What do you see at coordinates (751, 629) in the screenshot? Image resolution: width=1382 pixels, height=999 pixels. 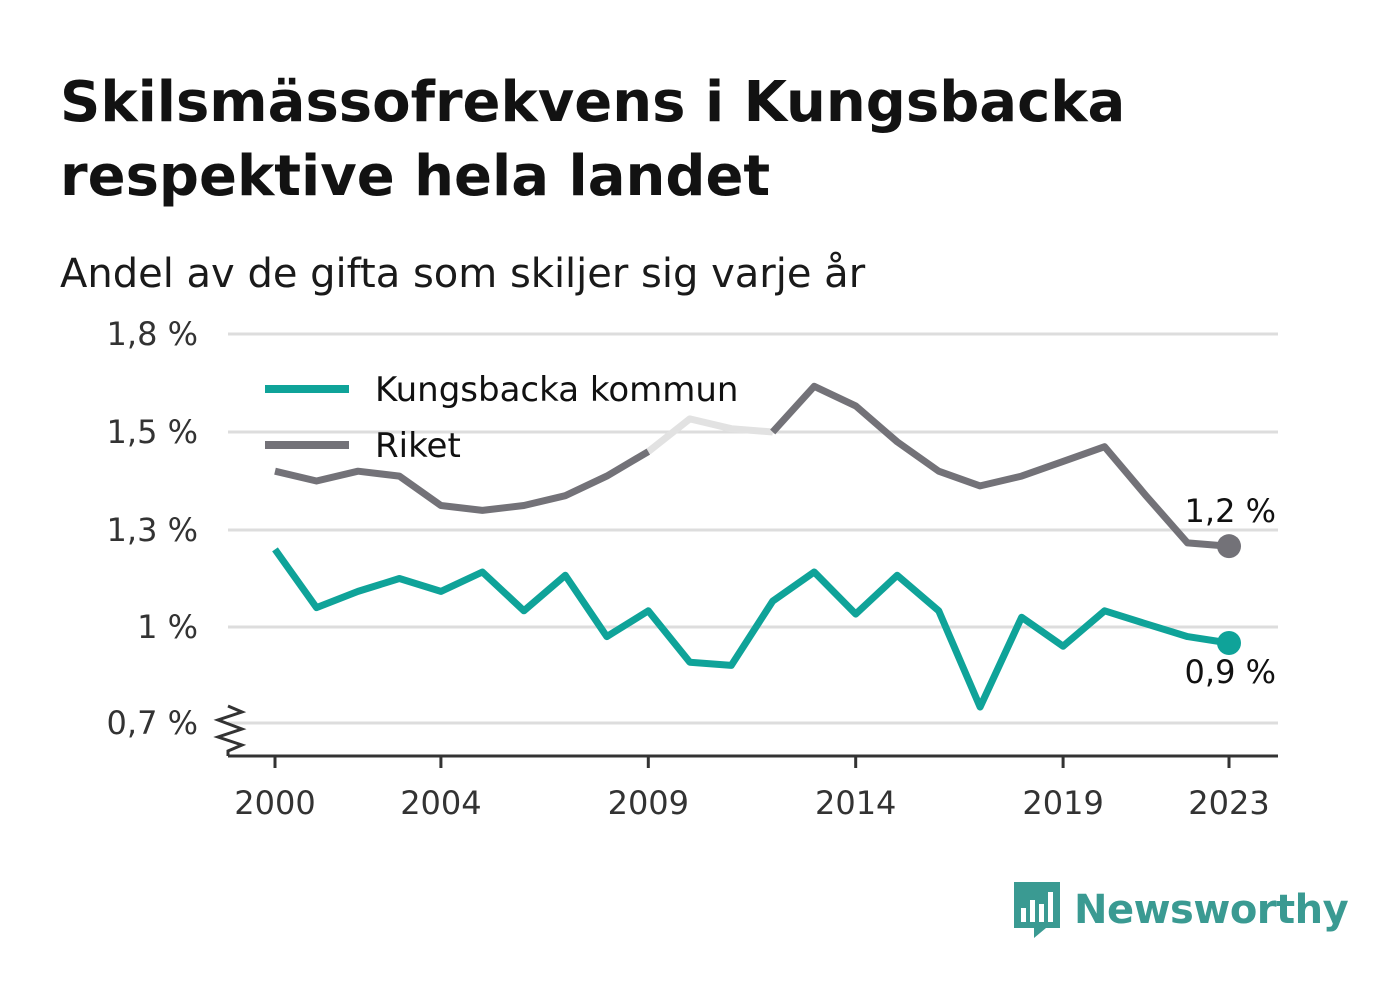 I see `kungsbacka-line` at bounding box center [751, 629].